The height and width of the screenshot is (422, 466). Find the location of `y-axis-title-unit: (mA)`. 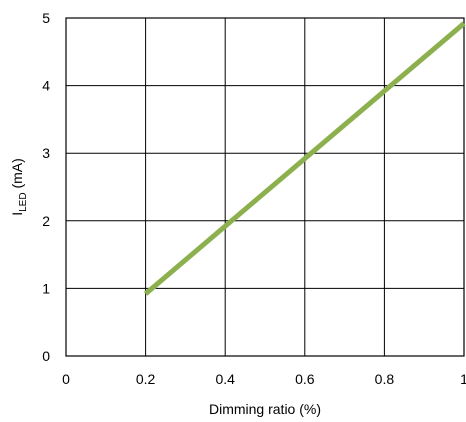

y-axis-title-unit: (mA) is located at coordinates (17, 175).